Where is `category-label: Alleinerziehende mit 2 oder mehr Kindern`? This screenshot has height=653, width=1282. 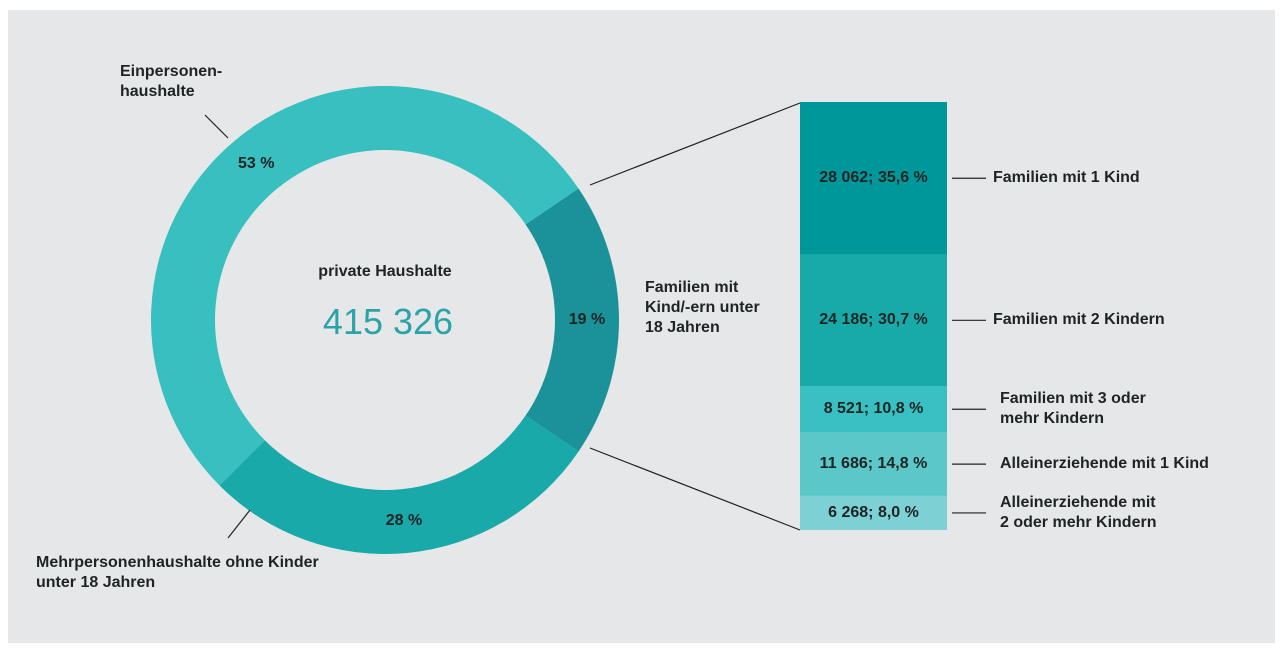
category-label: Alleinerziehende mit 2 oder mehr Kindern is located at coordinates (1078, 512).